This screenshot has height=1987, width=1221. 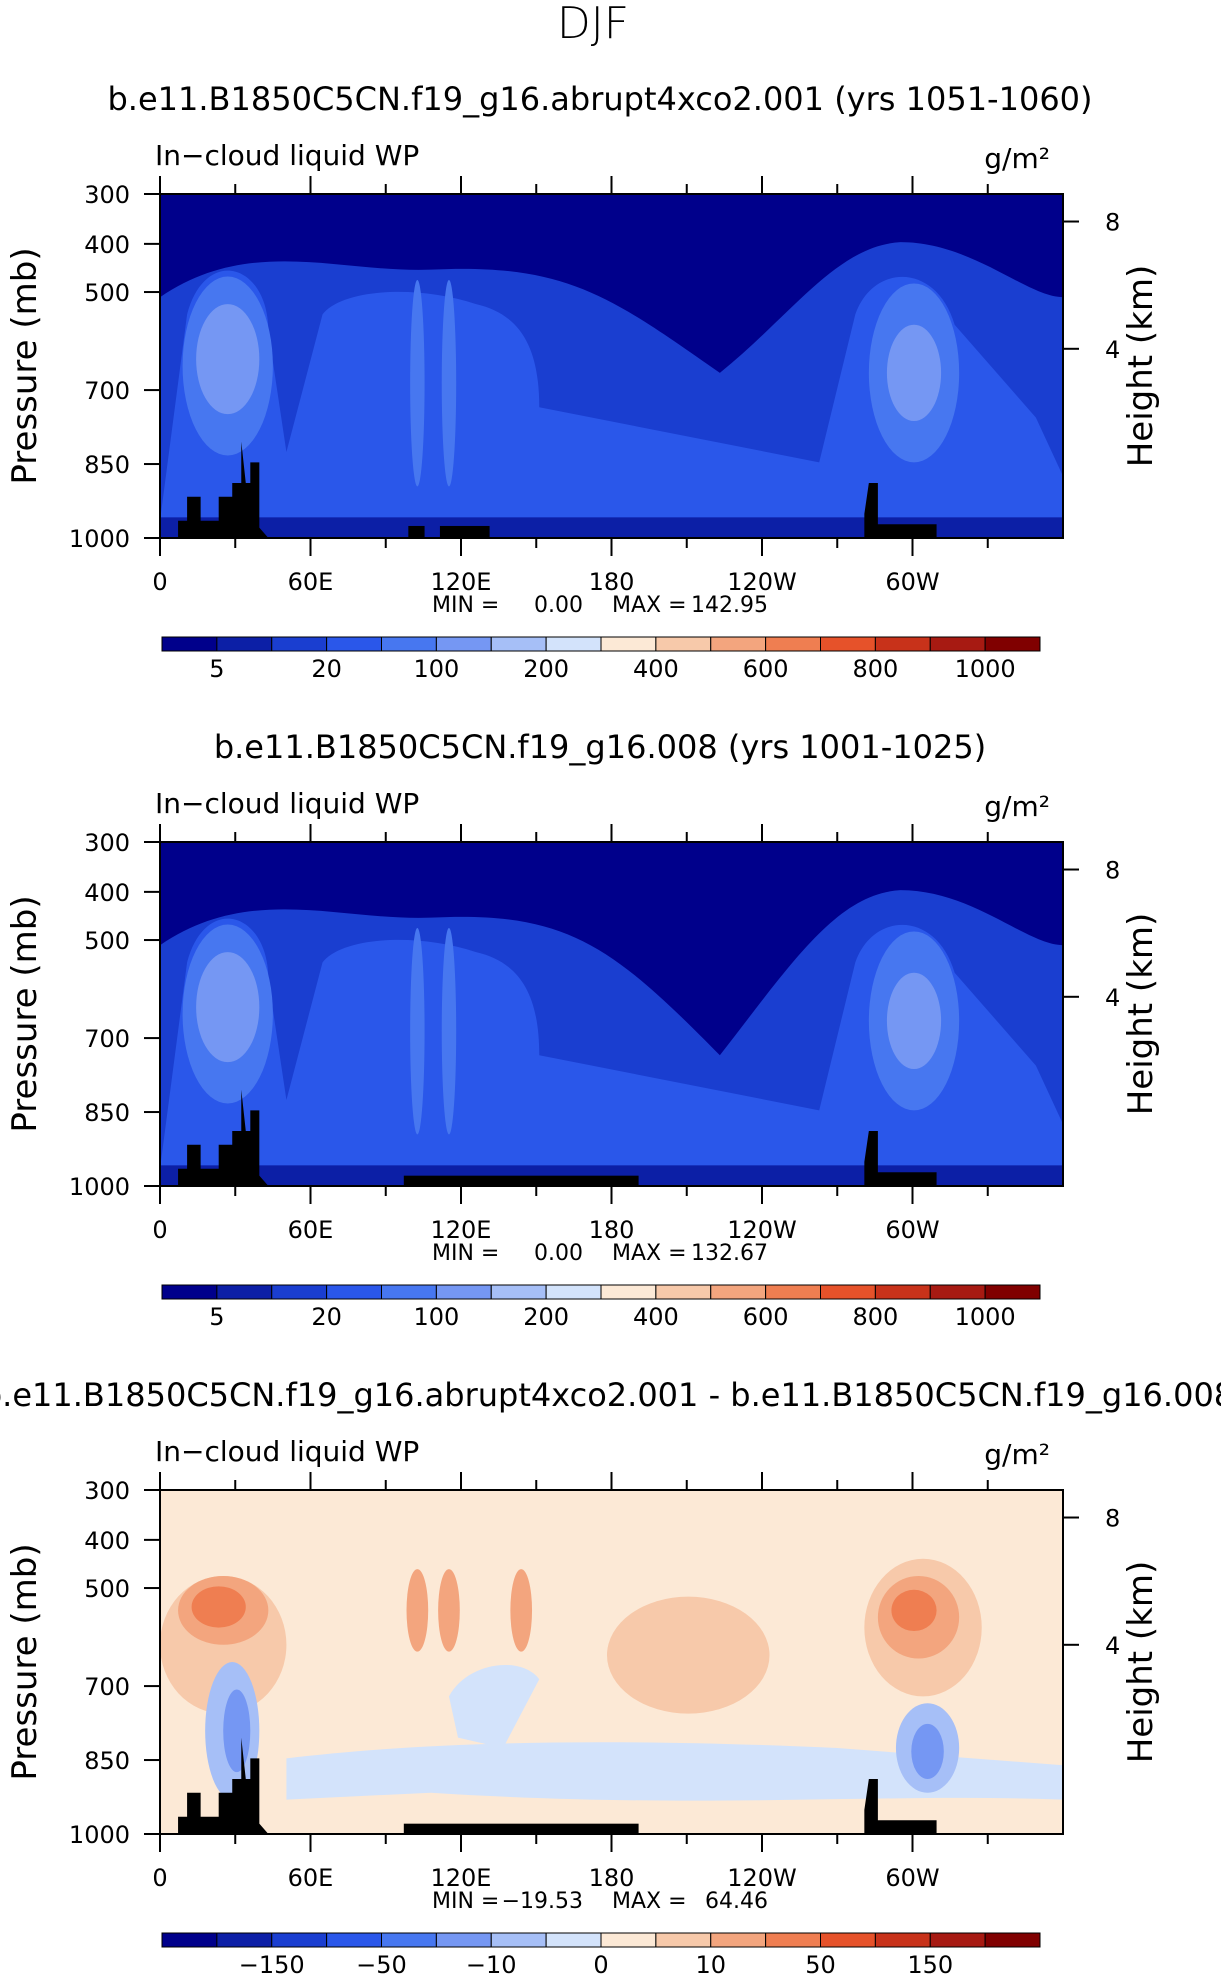 What do you see at coordinates (612, 582) in the screenshot?
I see `x-tick-label: 180` at bounding box center [612, 582].